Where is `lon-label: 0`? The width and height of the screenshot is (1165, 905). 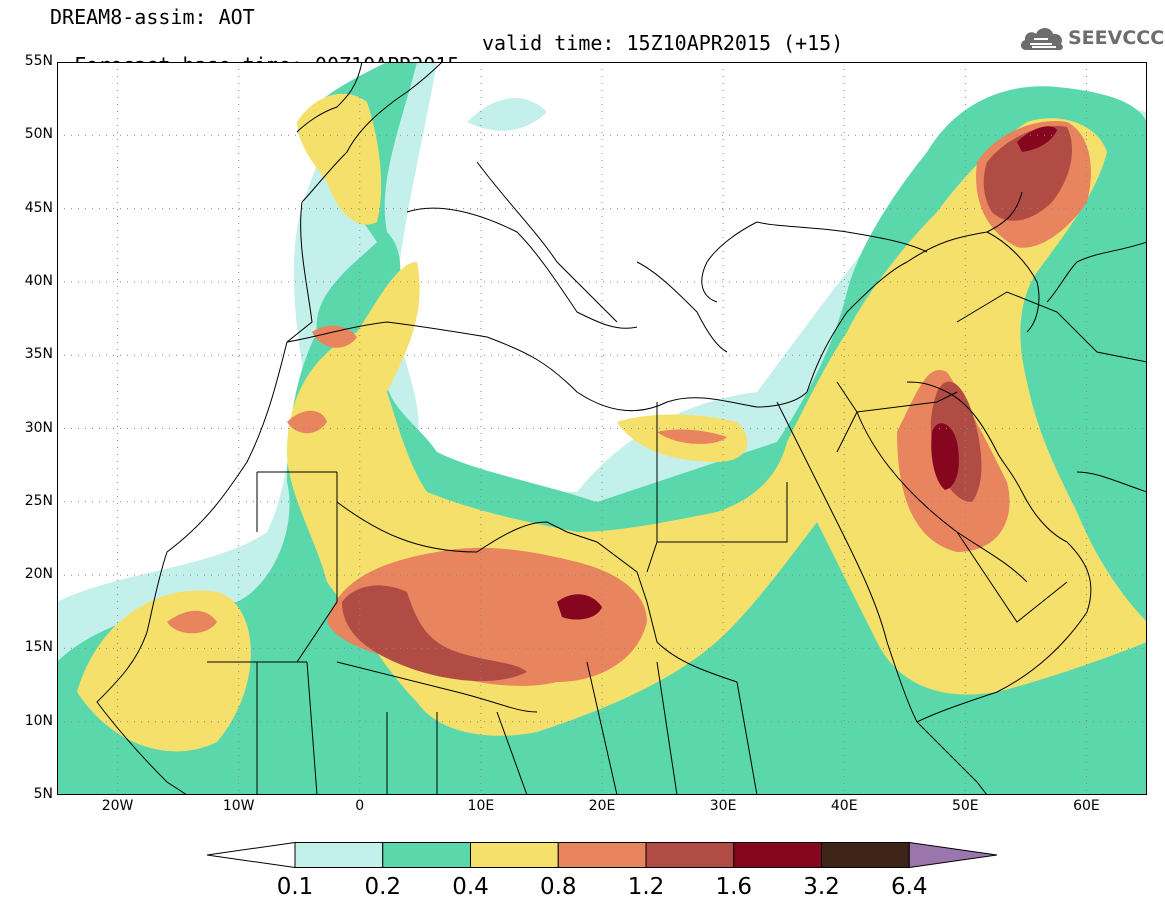
lon-label: 0 is located at coordinates (360, 806).